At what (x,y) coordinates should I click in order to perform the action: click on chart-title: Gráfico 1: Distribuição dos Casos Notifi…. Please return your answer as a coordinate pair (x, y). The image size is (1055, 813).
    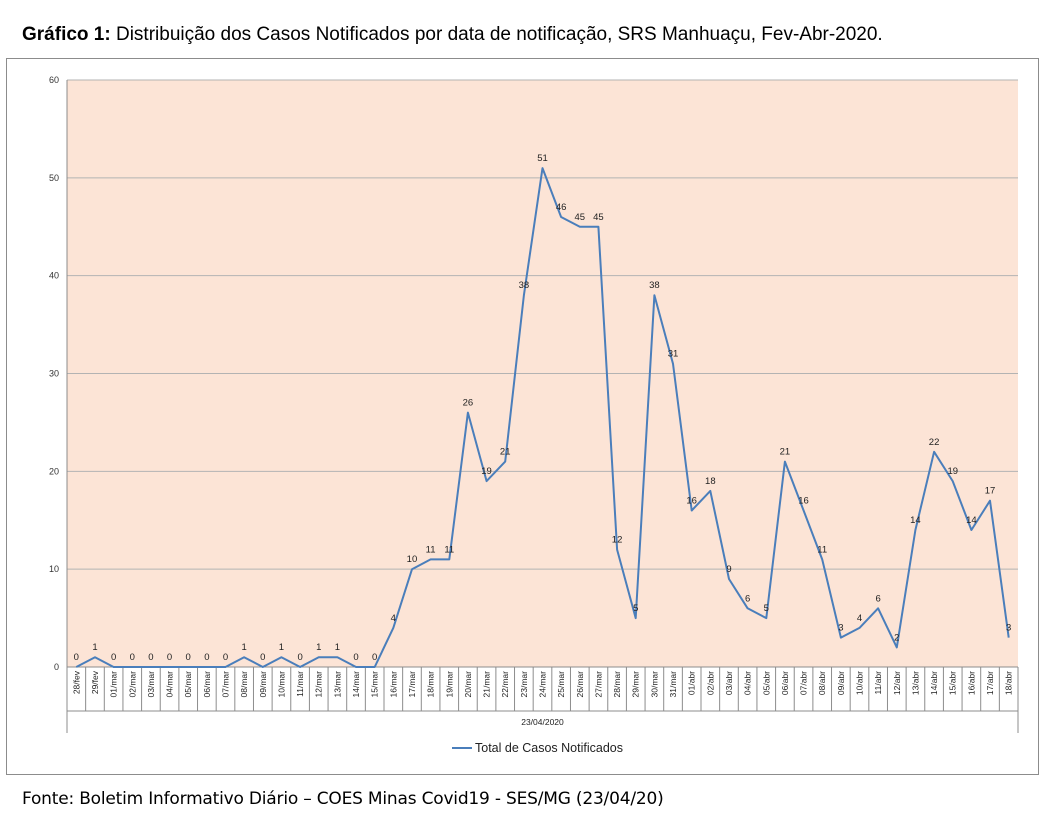
    Looking at the image, I should click on (452, 35).